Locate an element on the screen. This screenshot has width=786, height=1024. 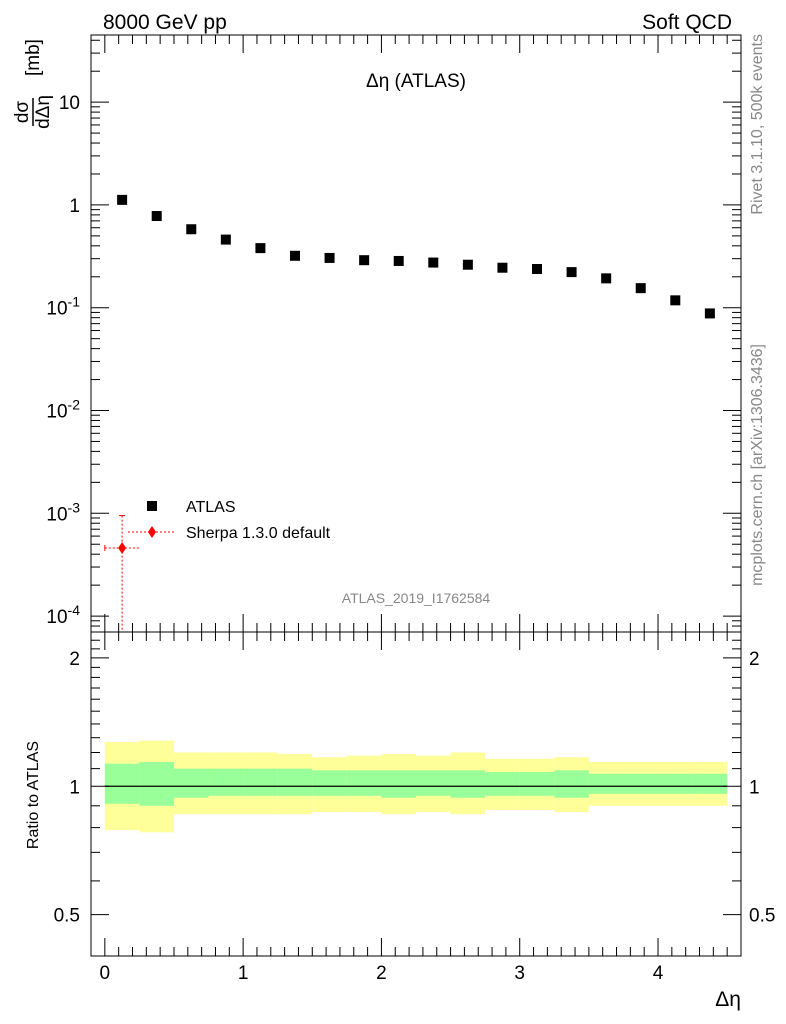
main-y-axis-label: dσ dΔη [mb] is located at coordinates (33, 84).